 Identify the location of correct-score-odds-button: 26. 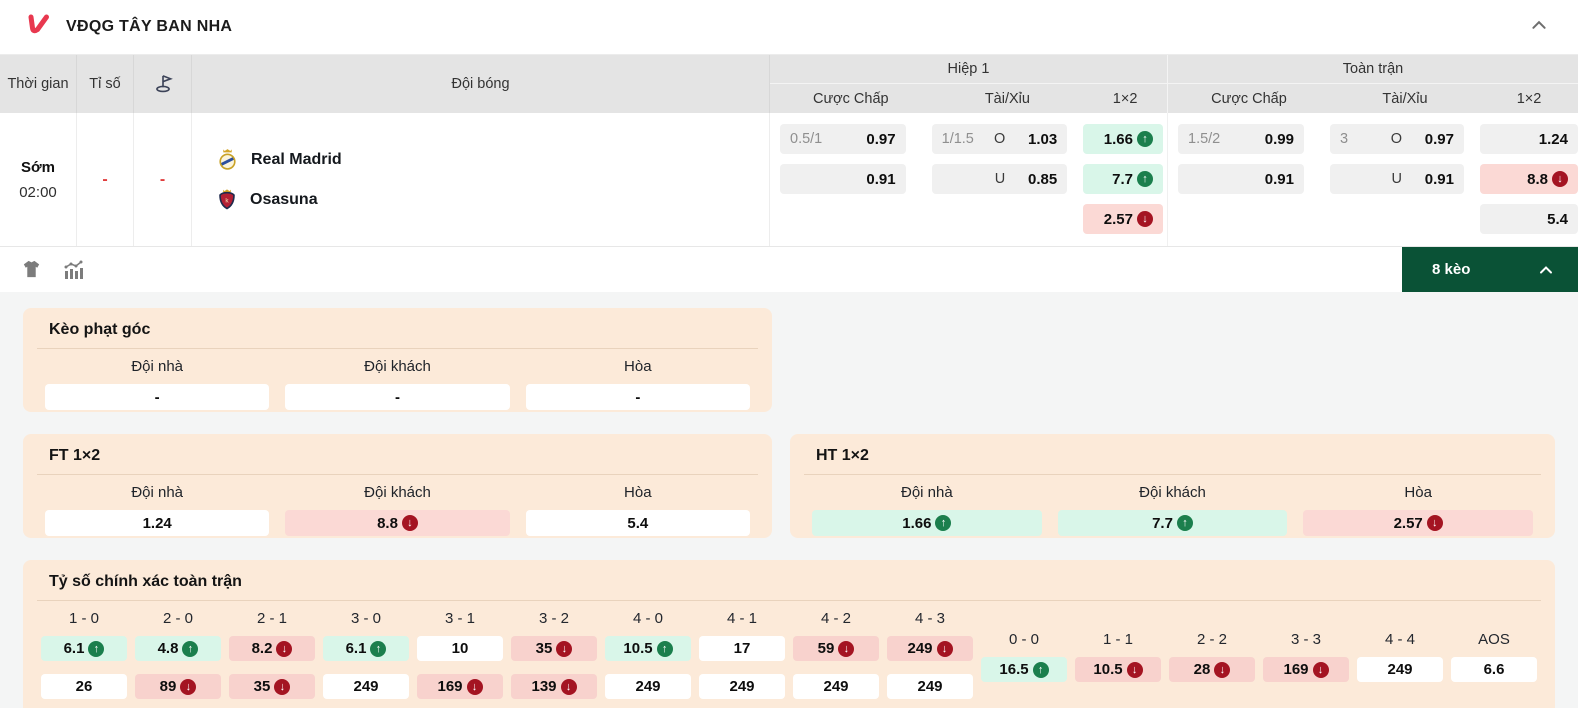
(84, 686).